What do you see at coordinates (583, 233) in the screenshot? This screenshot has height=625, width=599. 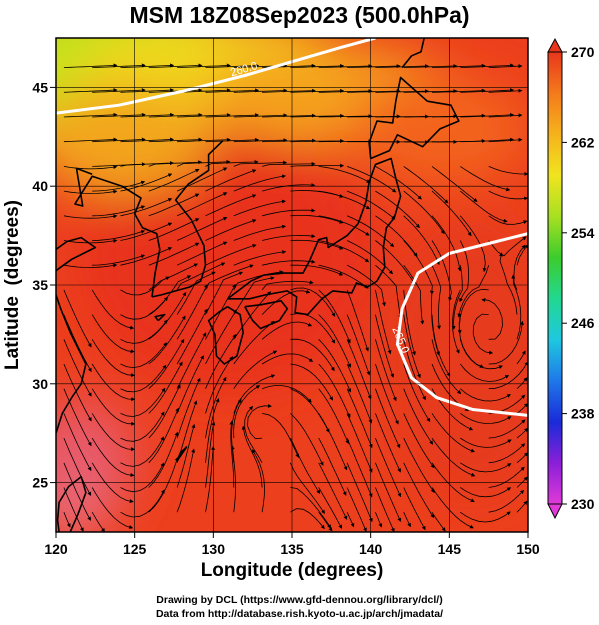 I see `colorbar-tick-label: 254` at bounding box center [583, 233].